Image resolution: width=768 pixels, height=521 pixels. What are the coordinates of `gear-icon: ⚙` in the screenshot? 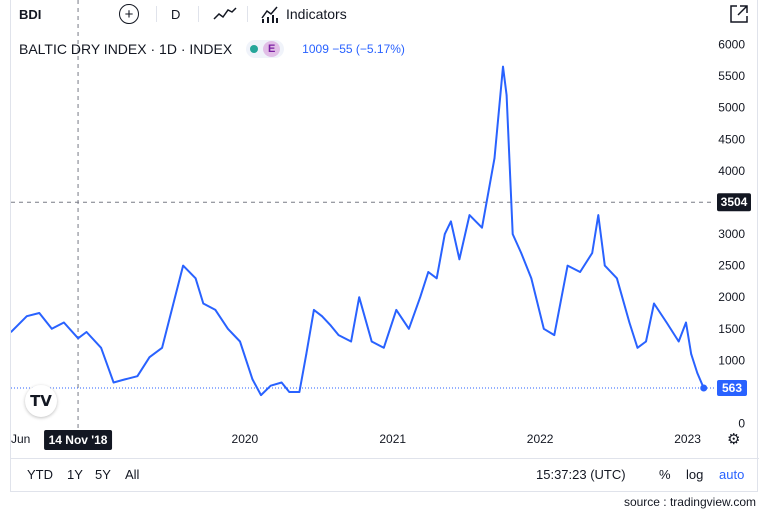 It's located at (734, 439).